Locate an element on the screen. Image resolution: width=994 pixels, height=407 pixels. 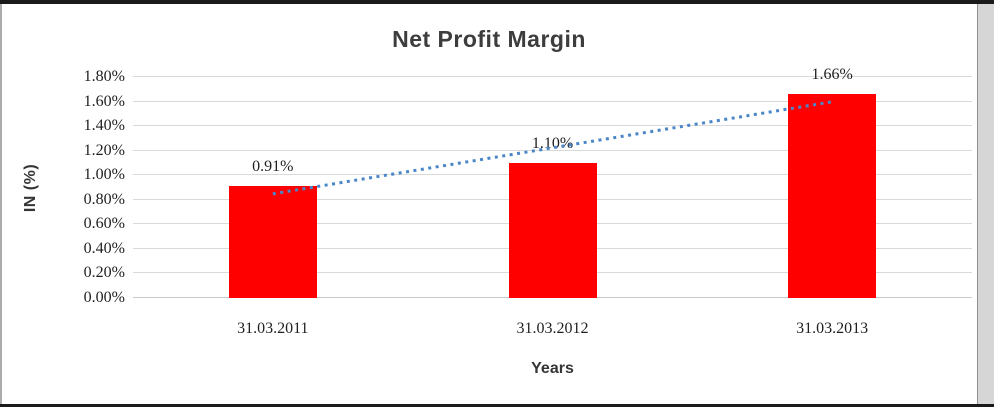
y-tick-label: 0.40% is located at coordinates (104, 248).